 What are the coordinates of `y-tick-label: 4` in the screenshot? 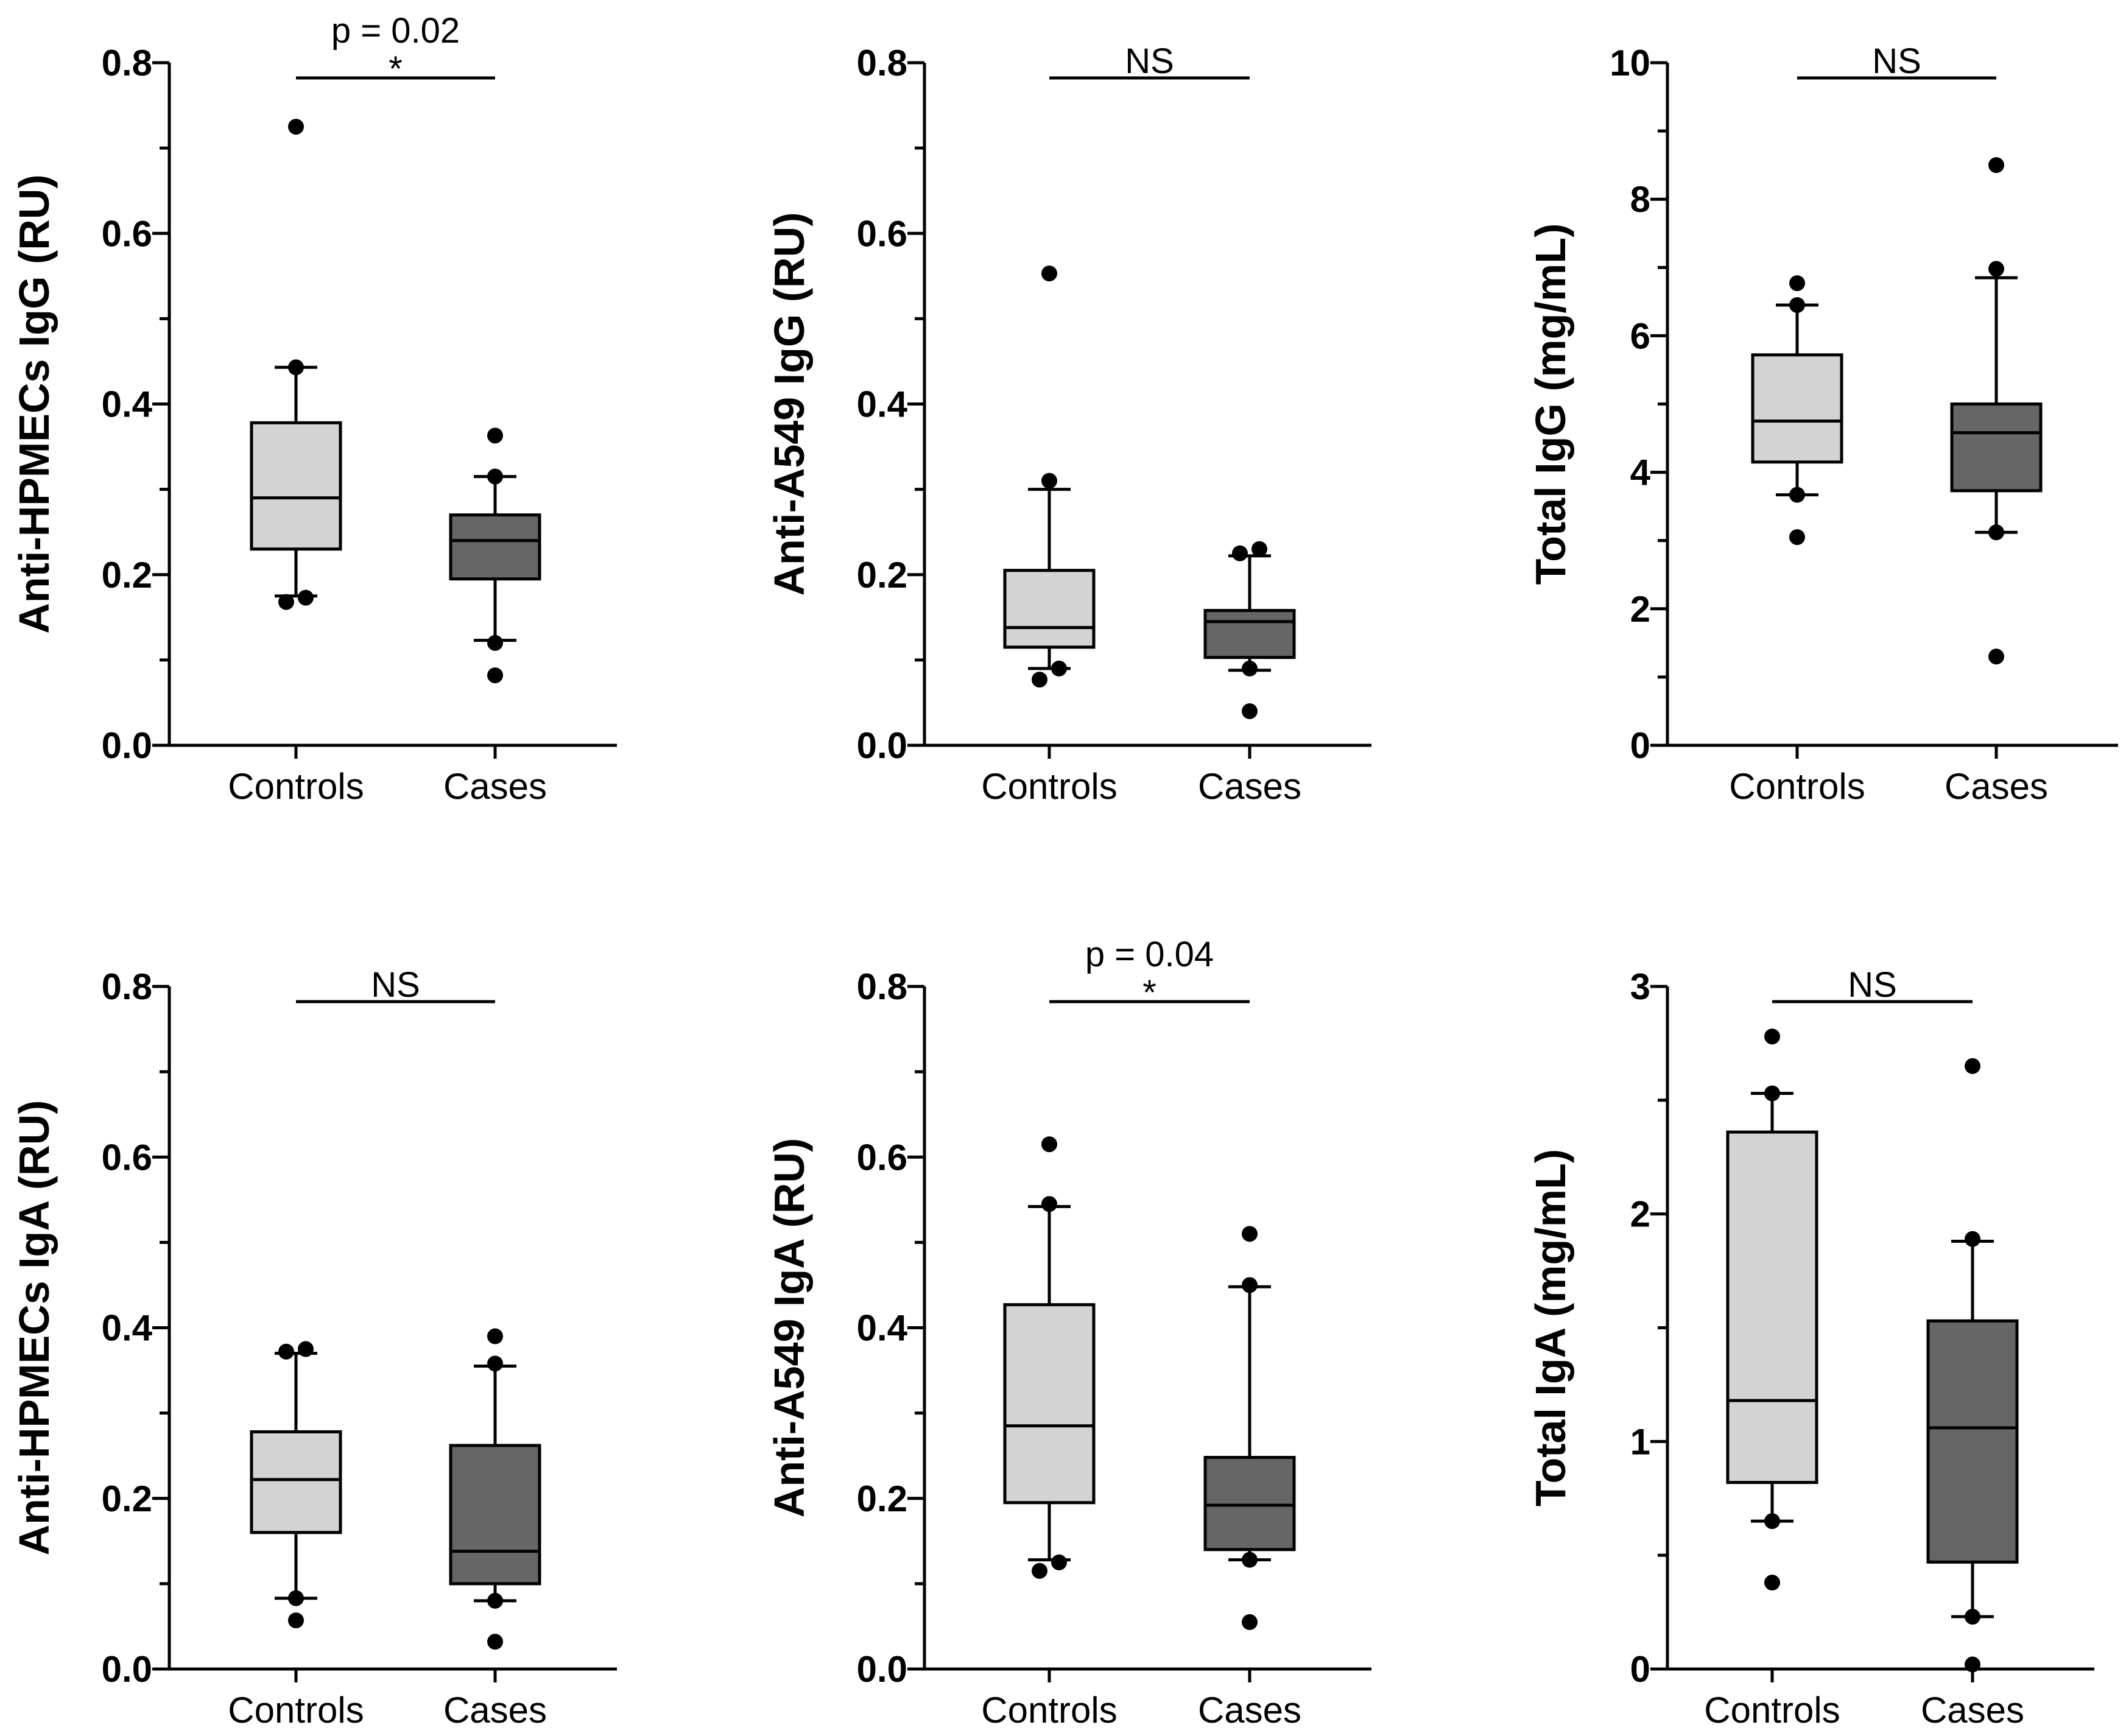 It's located at (1641, 472).